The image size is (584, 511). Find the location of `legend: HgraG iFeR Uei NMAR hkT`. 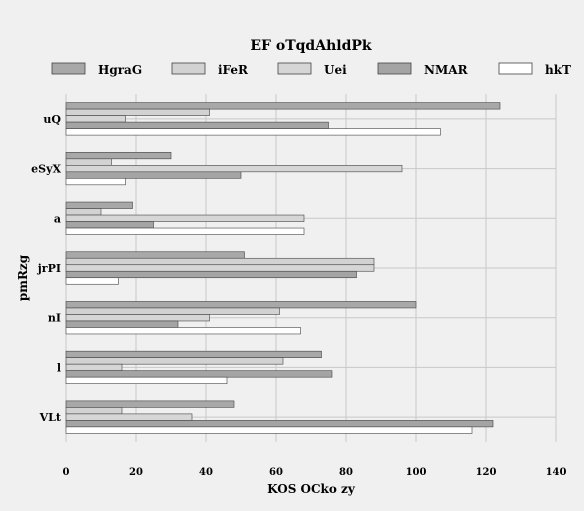

legend: HgraG iFeR Uei NMAR hkT is located at coordinates (311, 69).